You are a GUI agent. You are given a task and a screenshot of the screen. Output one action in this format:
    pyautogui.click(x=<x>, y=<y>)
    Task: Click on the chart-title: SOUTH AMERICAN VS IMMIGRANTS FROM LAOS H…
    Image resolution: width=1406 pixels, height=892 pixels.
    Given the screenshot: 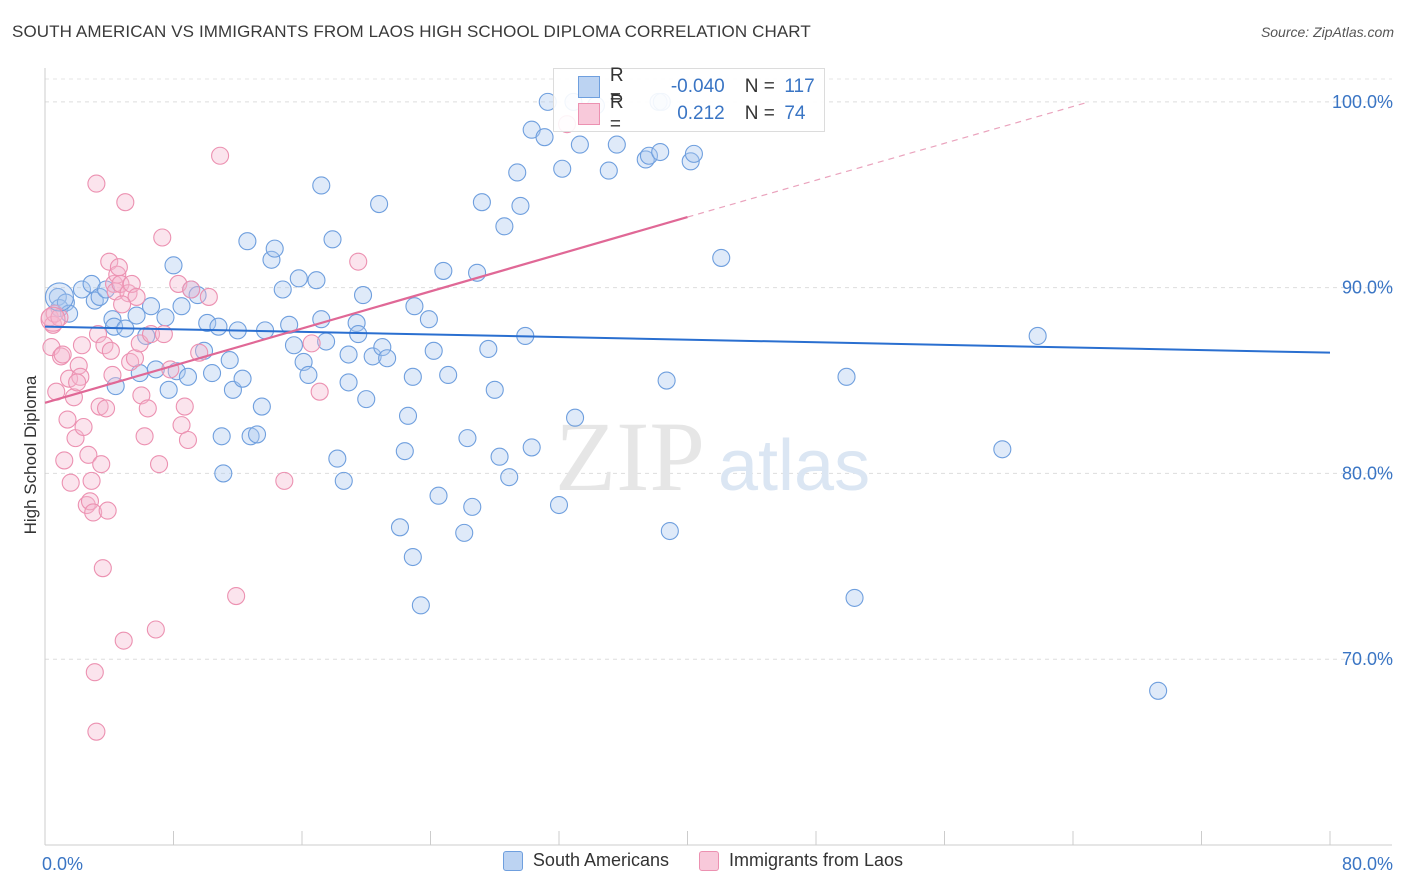 What is the action you would take?
    pyautogui.click(x=411, y=31)
    